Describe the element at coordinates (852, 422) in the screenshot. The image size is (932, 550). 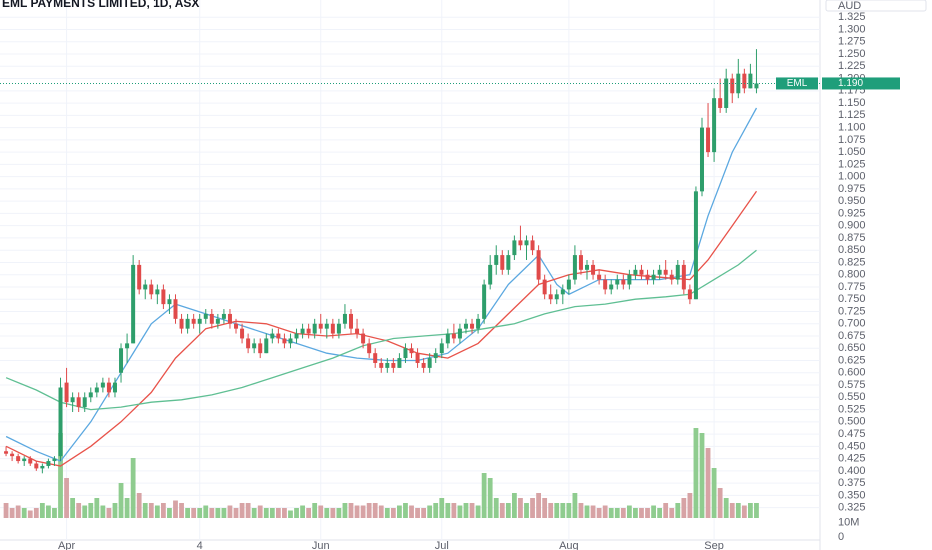
I see `y-tick-label: 0.500` at that location.